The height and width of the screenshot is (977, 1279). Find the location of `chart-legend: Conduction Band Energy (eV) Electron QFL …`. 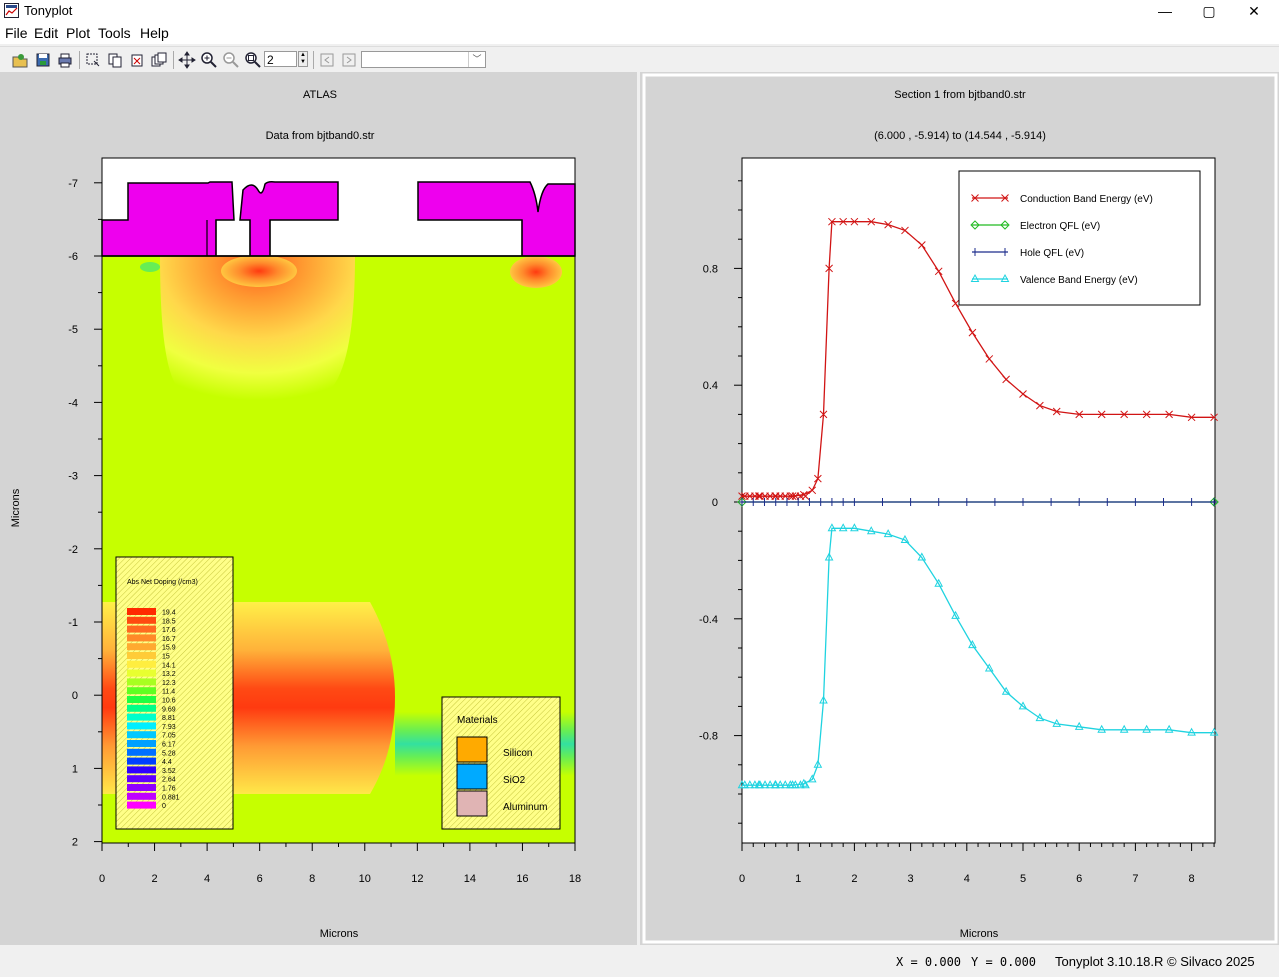

chart-legend: Conduction Band Energy (eV) Electron QFL … is located at coordinates (1079, 238).